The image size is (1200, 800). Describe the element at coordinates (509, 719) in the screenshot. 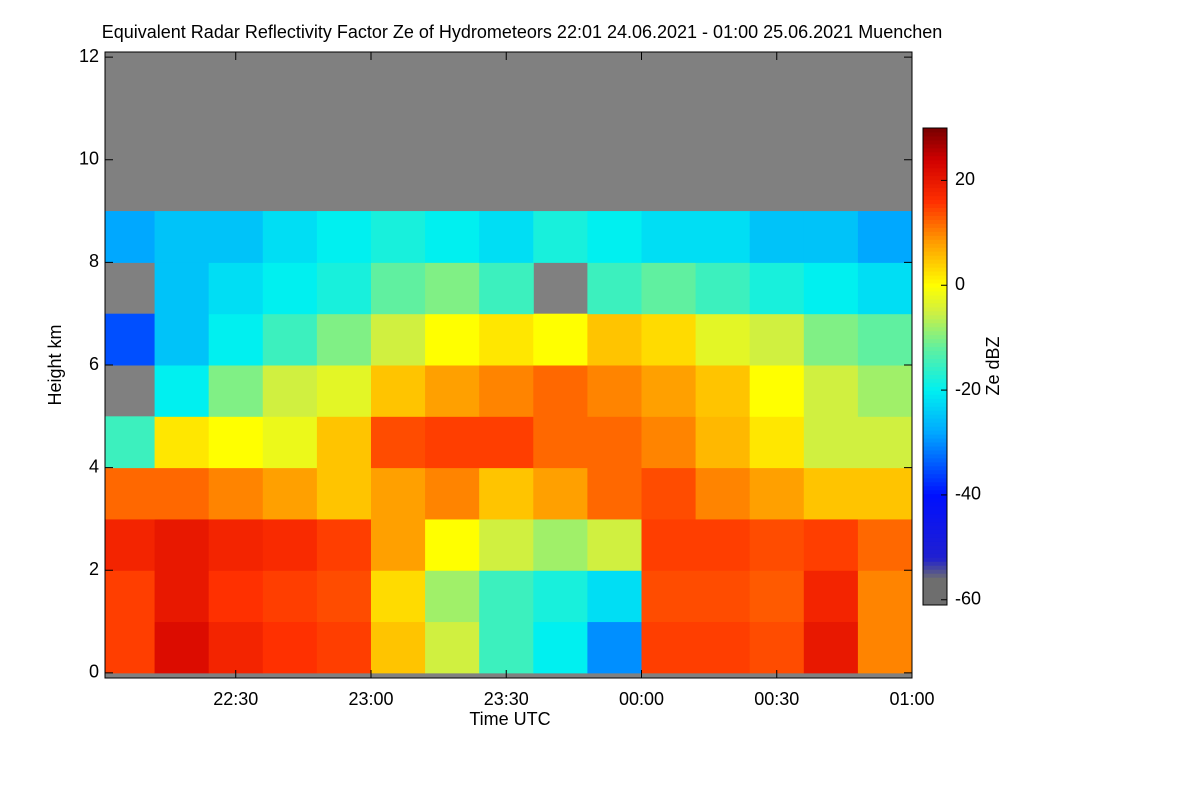

I see `x-axis-label: Time UTC` at that location.